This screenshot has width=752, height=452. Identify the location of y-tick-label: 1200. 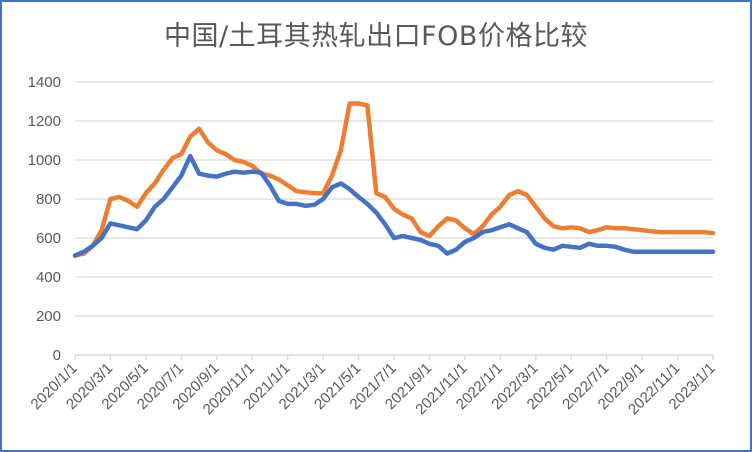
(44, 121).